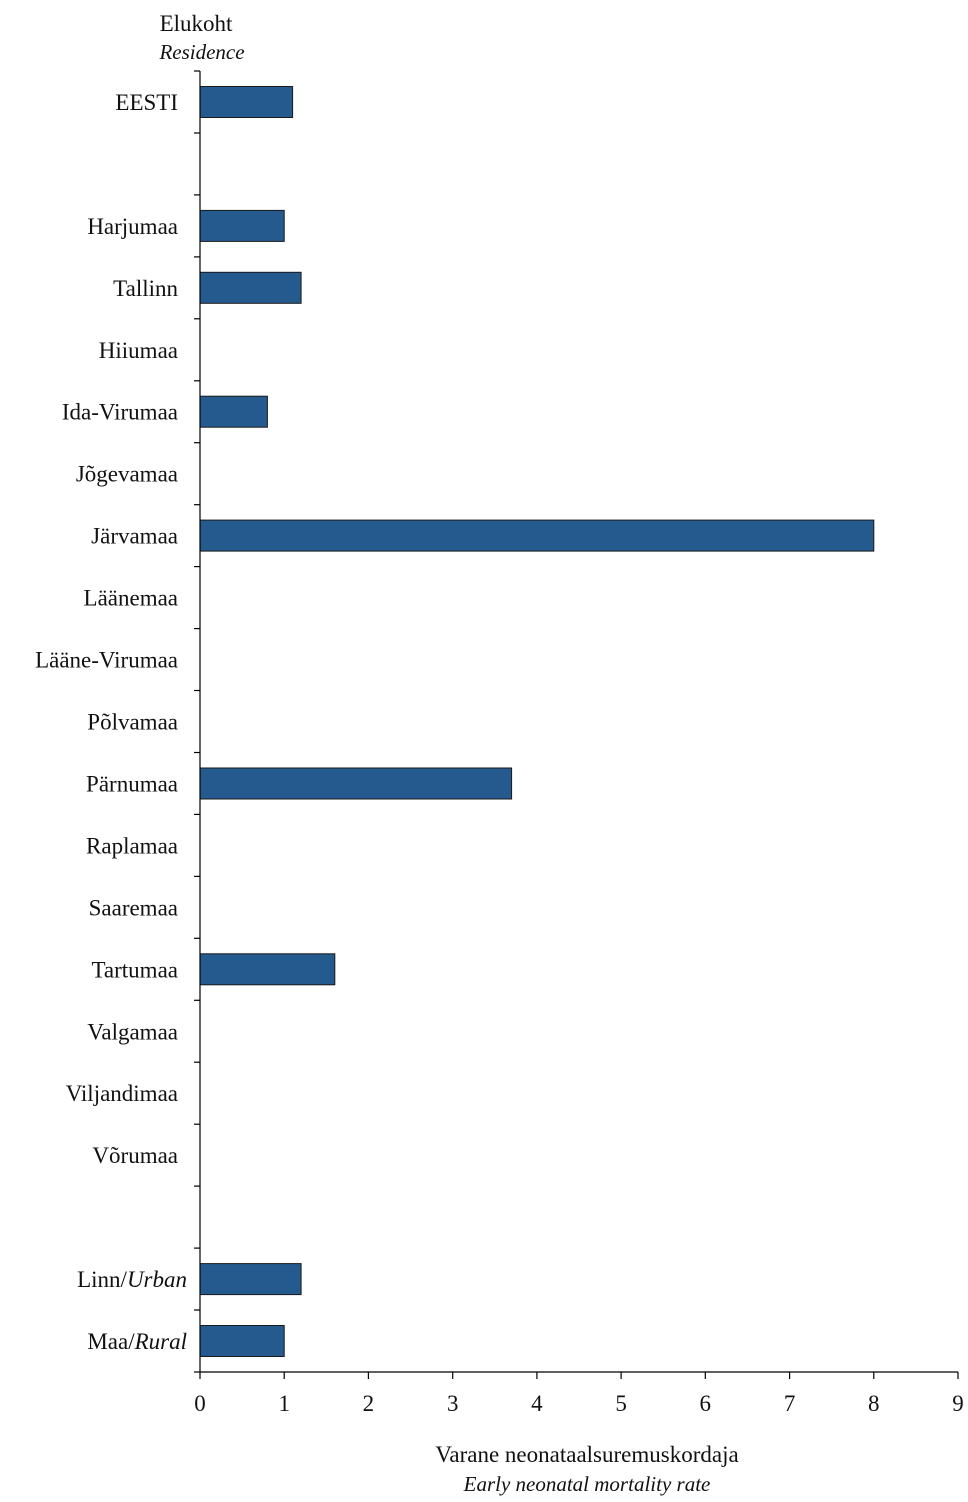 The image size is (968, 1502). I want to click on category-label-17: Viljandimaa, so click(122, 1093).